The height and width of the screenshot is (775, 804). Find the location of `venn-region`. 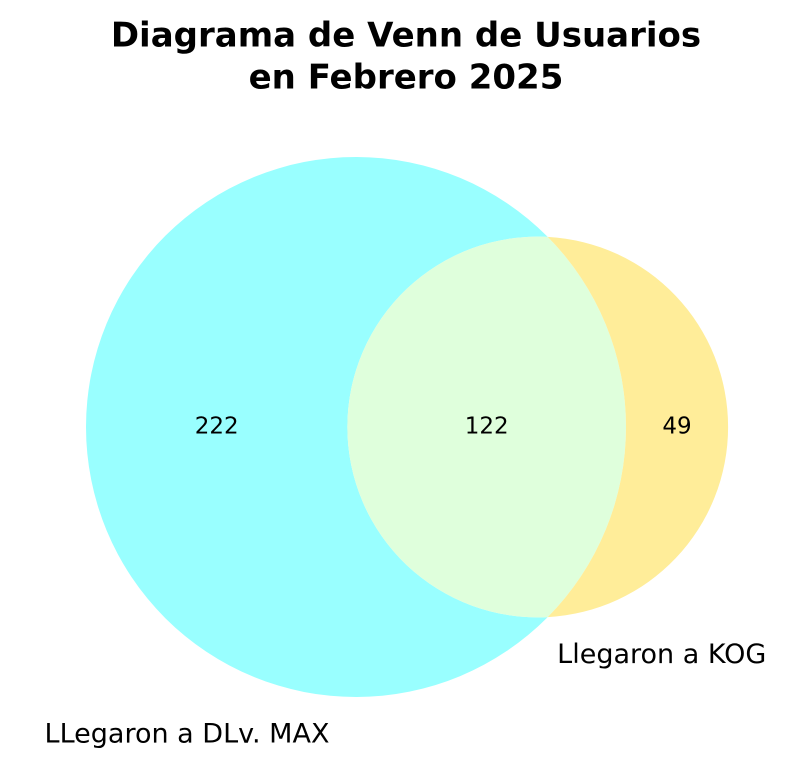

venn-region is located at coordinates (638, 427).